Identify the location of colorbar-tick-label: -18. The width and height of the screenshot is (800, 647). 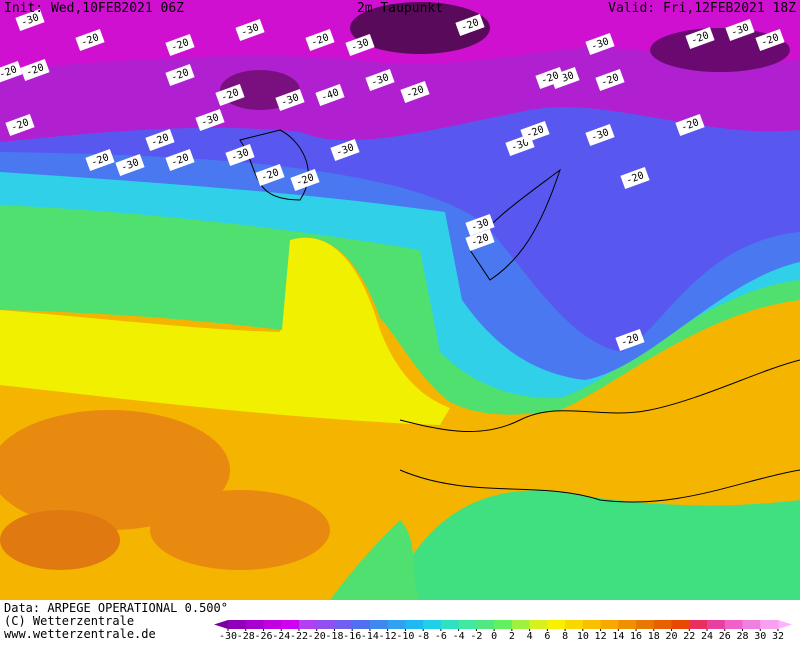
(334, 636).